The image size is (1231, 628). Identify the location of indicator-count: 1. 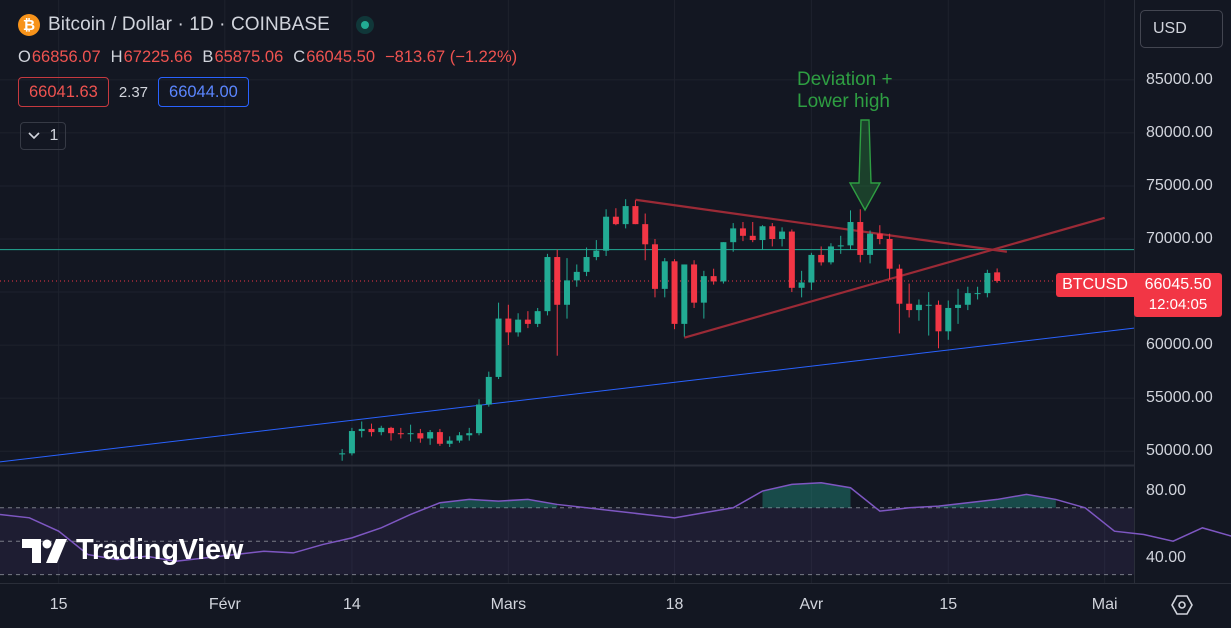
(54, 135).